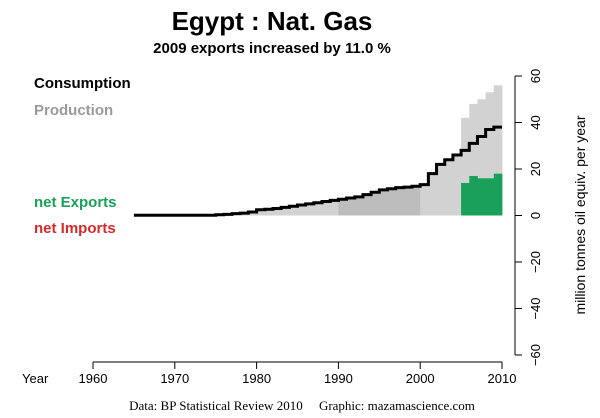 The width and height of the screenshot is (600, 418). Describe the element at coordinates (75, 228) in the screenshot. I see `legend-net-imports: net Imports` at that location.